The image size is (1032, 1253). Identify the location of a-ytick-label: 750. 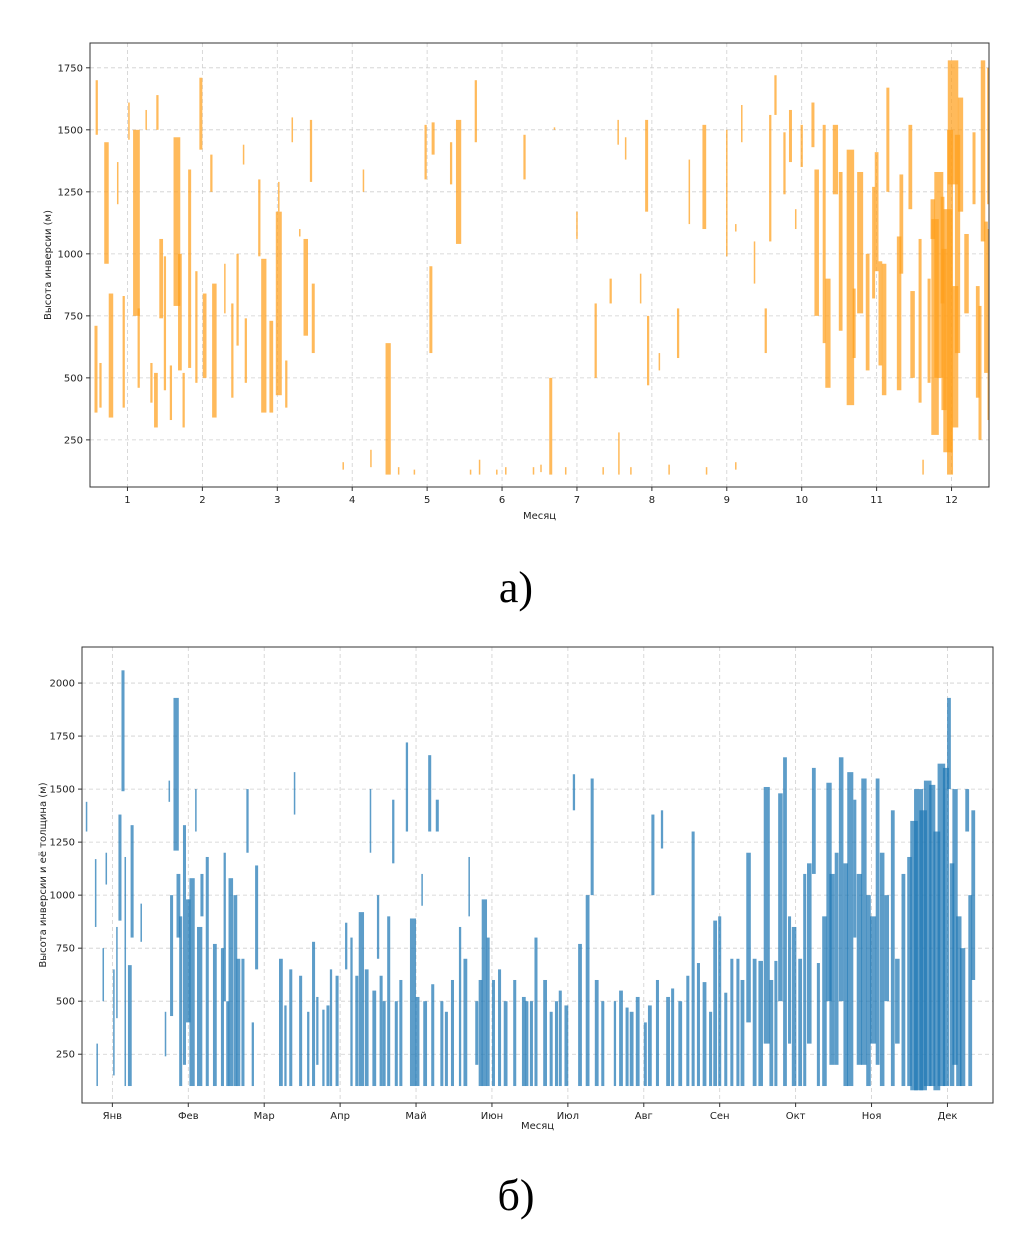
(73, 316).